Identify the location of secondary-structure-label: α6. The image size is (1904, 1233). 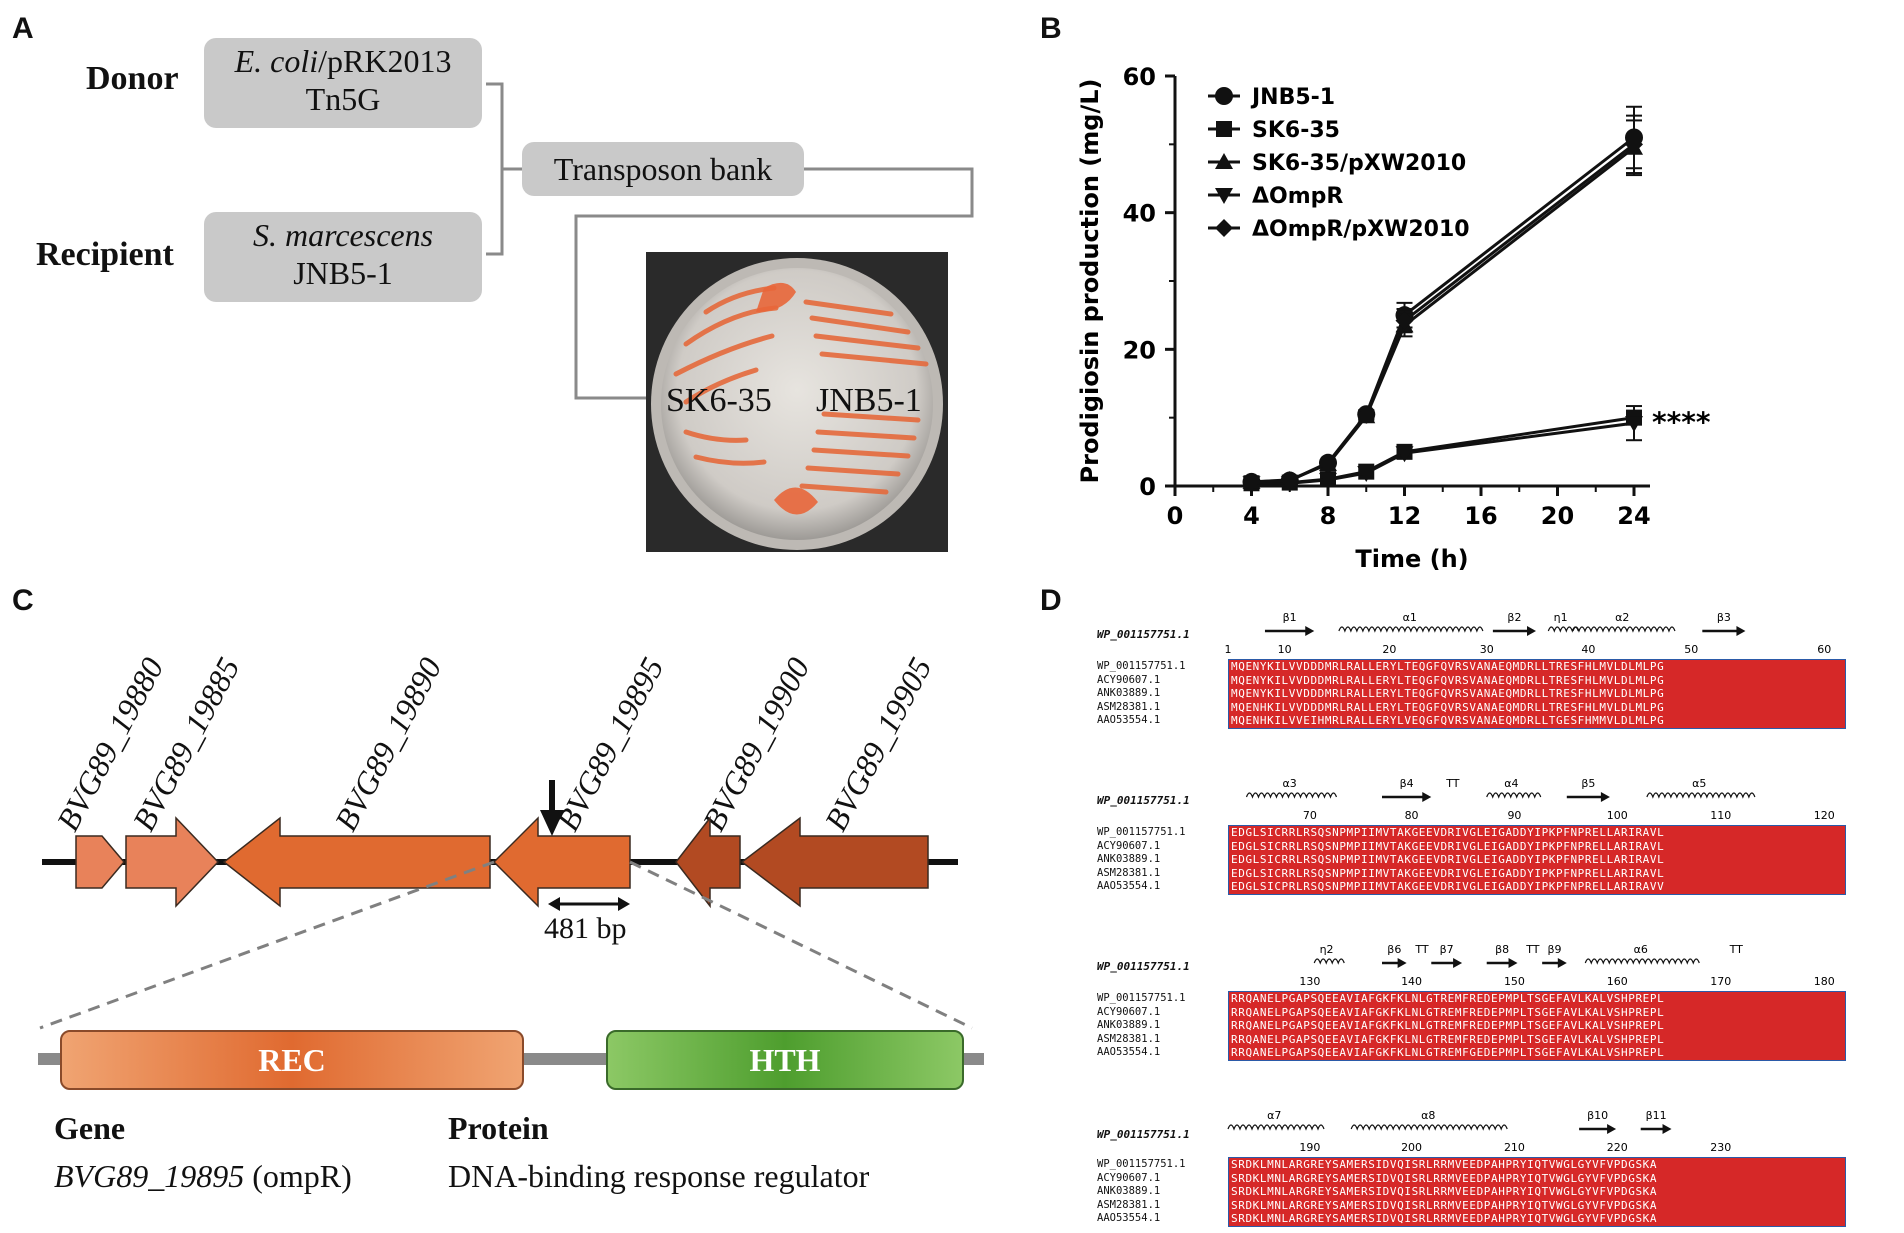
(1641, 949).